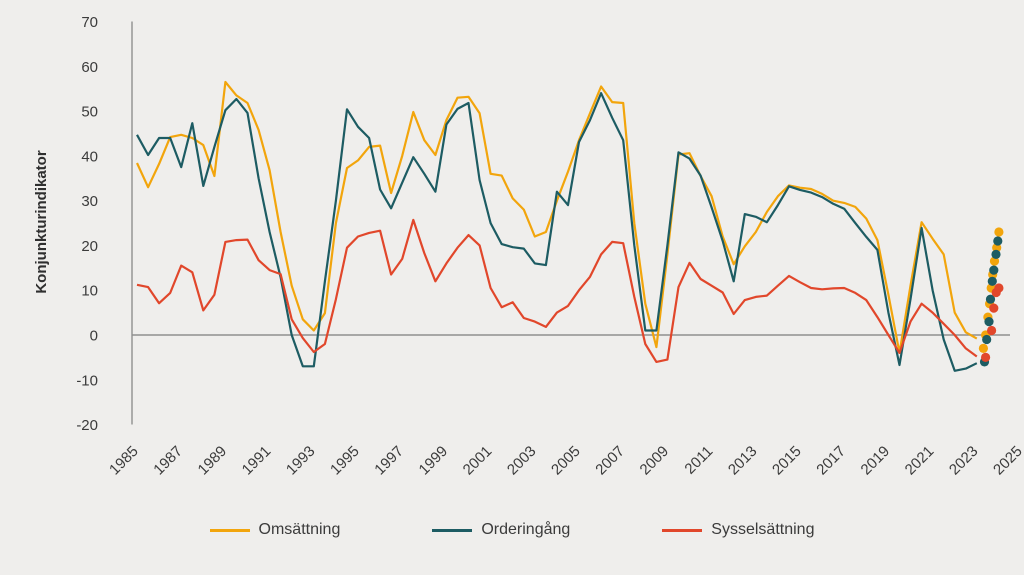  Describe the element at coordinates (566, 461) in the screenshot. I see `x-tick-label: 2005` at that location.